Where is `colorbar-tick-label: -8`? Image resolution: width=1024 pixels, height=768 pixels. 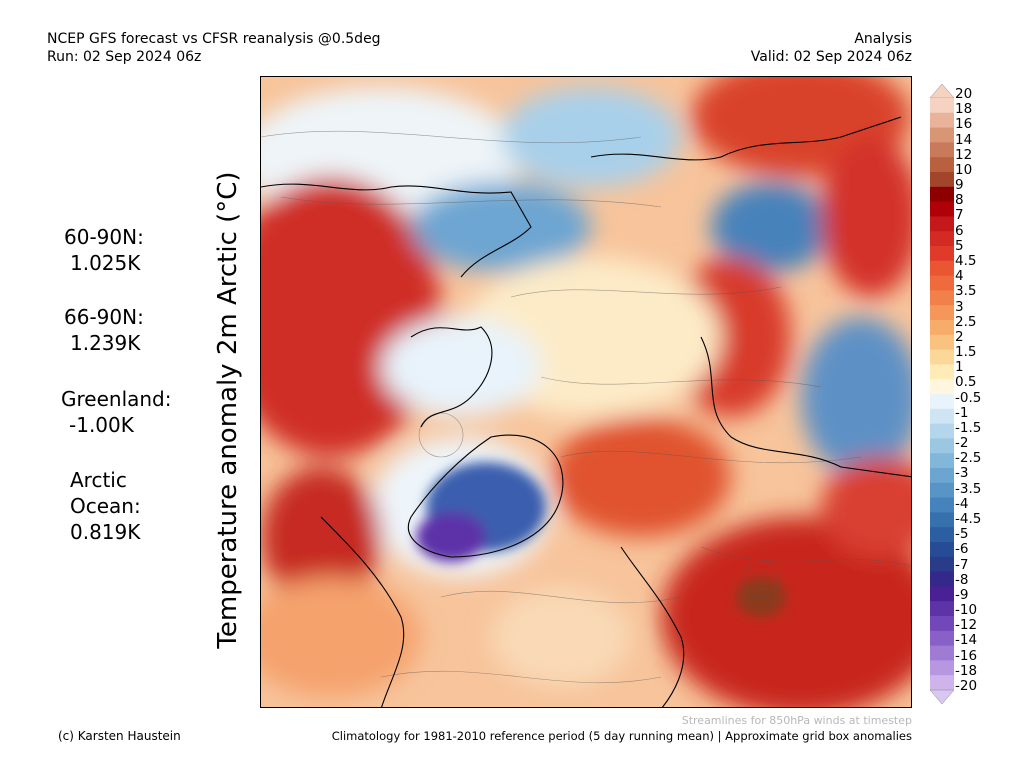
colorbar-tick-label: -8 is located at coordinates (962, 579).